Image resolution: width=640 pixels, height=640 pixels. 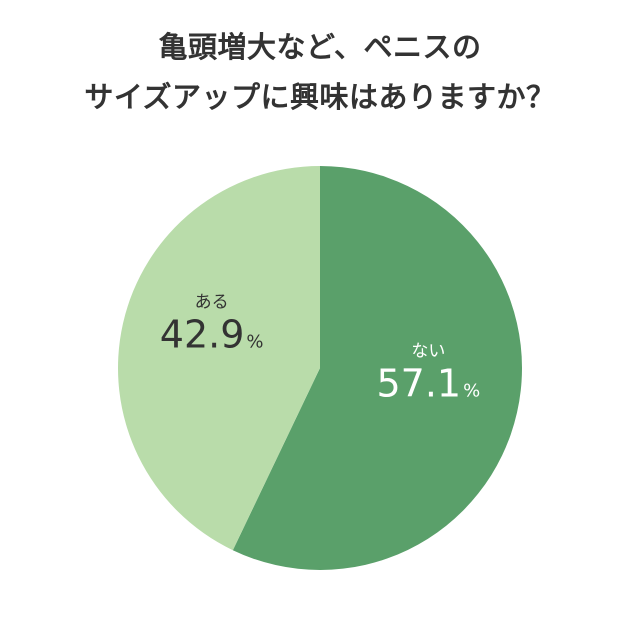 I want to click on slice-value-unit-0: %, so click(x=471, y=391).